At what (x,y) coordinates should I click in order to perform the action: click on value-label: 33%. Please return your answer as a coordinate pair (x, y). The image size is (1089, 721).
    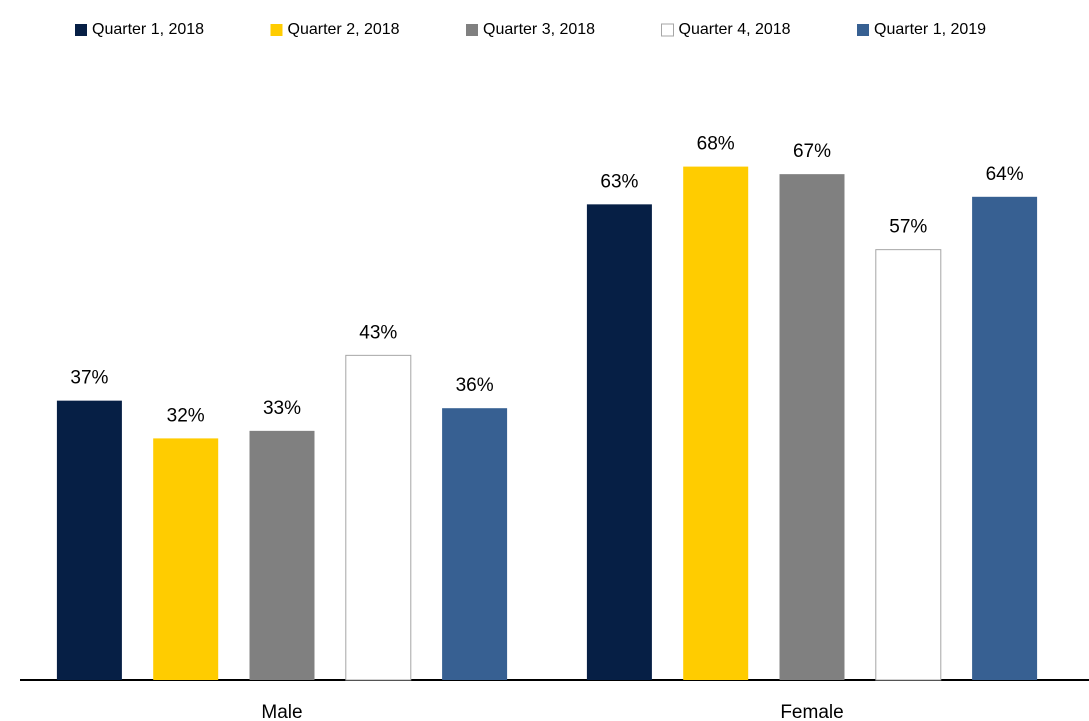
    Looking at the image, I should click on (282, 408).